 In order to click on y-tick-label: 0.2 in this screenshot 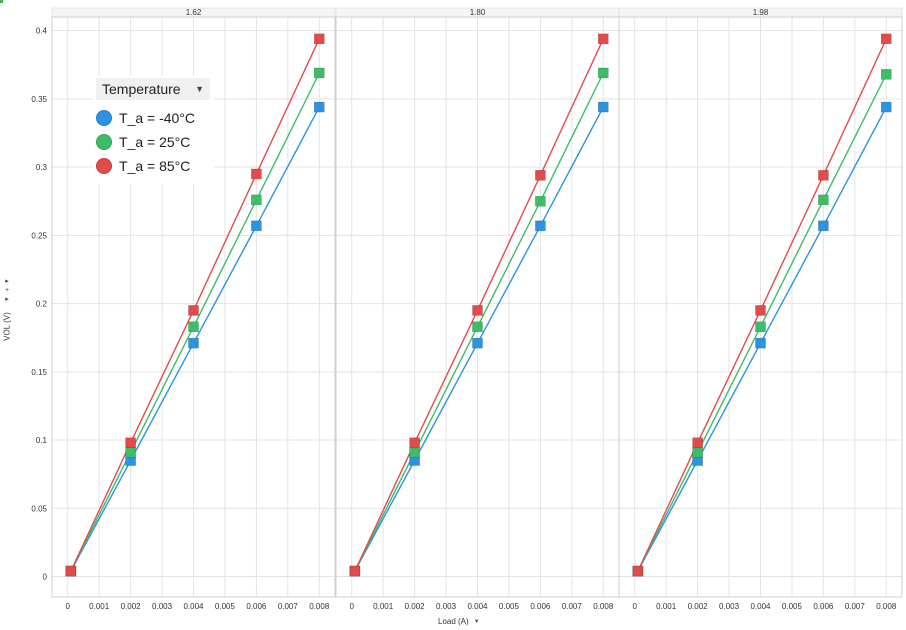, I will do `click(42, 304)`.